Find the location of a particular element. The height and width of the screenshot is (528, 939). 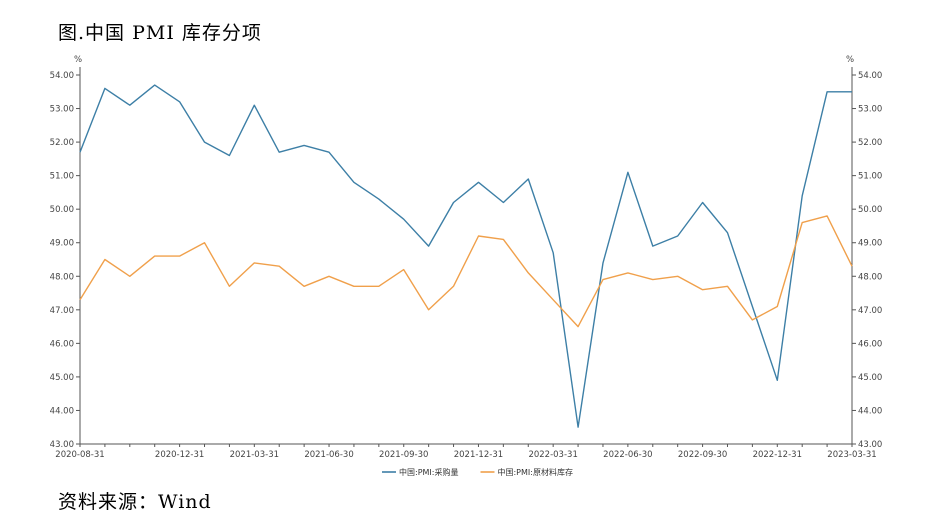

y-tick-label-right: 54.00 is located at coordinates (870, 76).